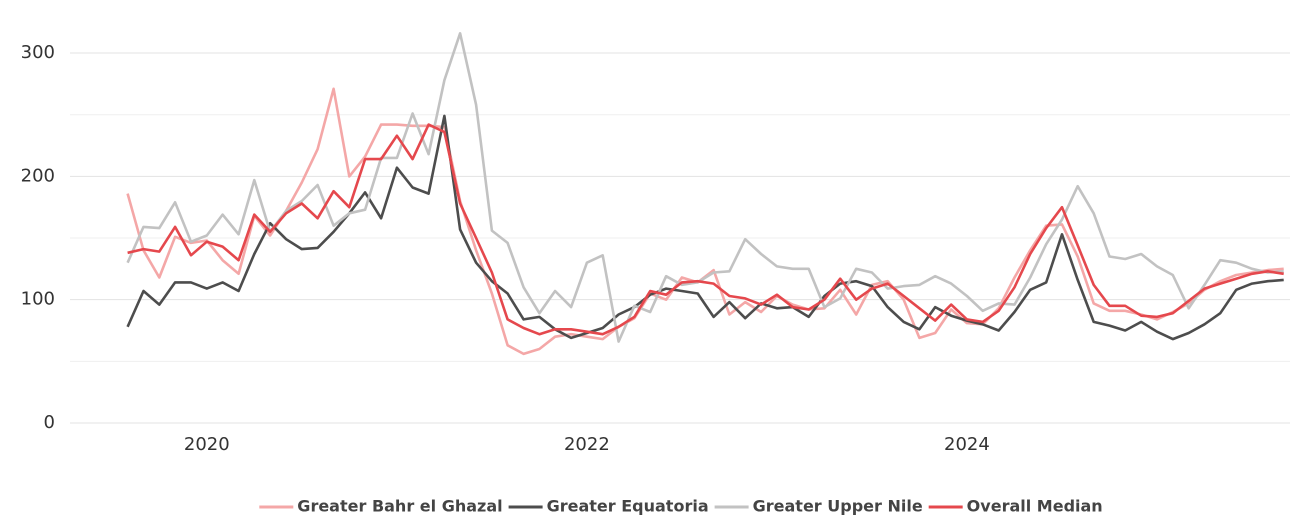 The width and height of the screenshot is (1290, 518). Describe the element at coordinates (838, 506) in the screenshot. I see `legend-label: Greater Upper Nile` at that location.